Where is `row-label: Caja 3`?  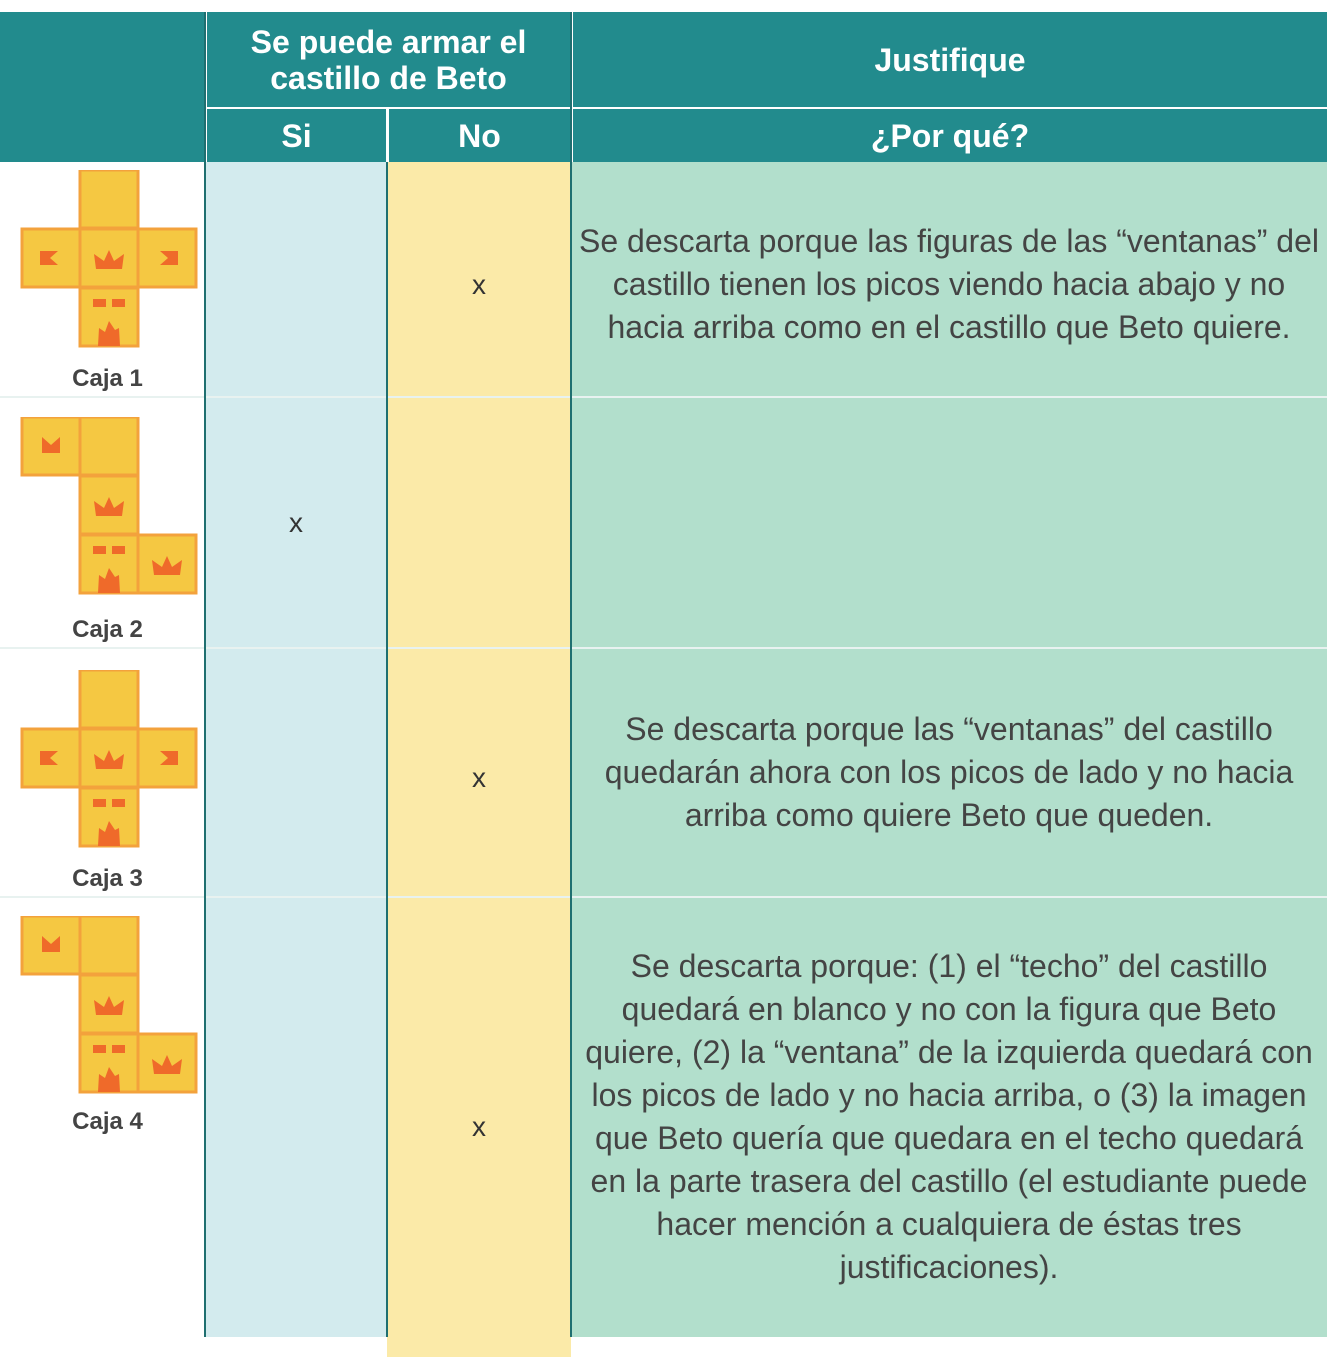 row-label: Caja 3 is located at coordinates (107, 878).